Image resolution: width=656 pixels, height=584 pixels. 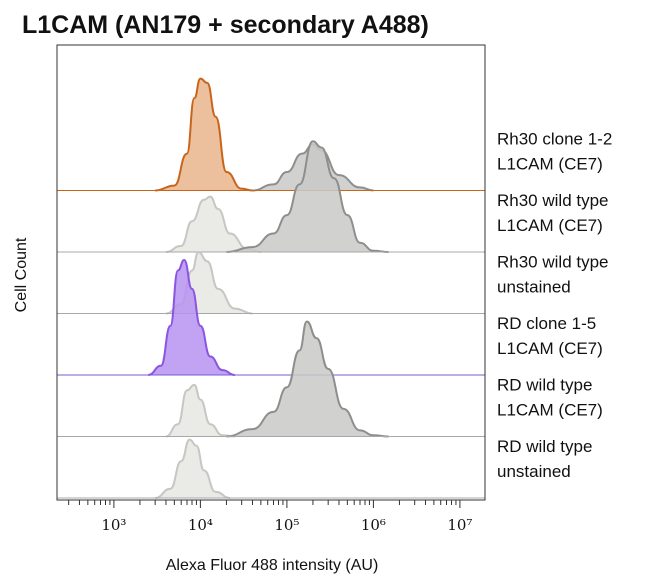 What do you see at coordinates (21, 274) in the screenshot?
I see `y-axis-label: Cell Count` at bounding box center [21, 274].